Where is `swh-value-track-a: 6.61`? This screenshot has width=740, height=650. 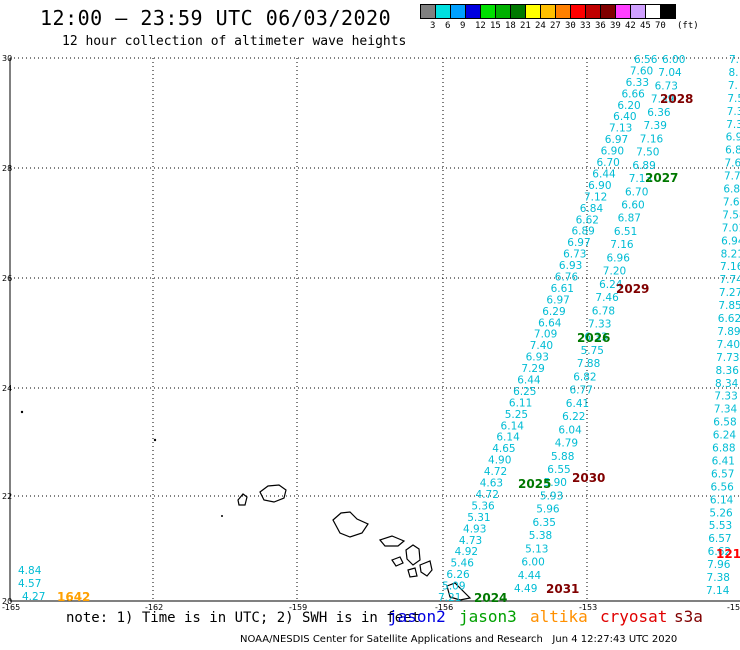
swh-value-track-a: 6.61 is located at coordinates (562, 289).